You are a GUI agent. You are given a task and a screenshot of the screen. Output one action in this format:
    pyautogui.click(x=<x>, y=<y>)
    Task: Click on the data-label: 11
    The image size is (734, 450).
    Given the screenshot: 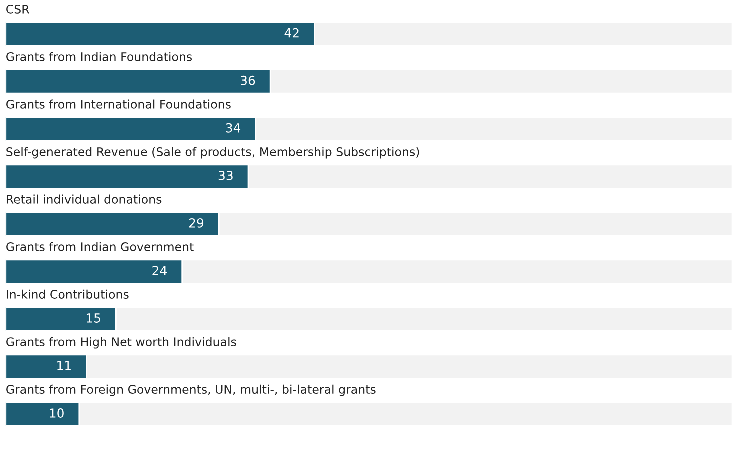 What is the action you would take?
    pyautogui.click(x=64, y=365)
    